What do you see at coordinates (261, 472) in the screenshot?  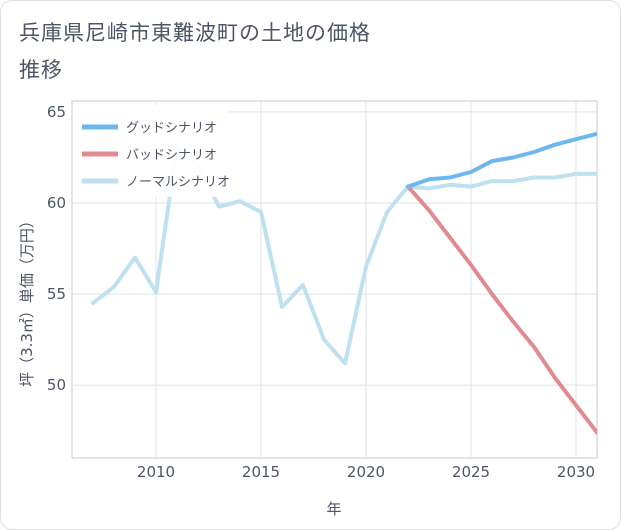 I see `x-tick-label: 2015` at bounding box center [261, 472].